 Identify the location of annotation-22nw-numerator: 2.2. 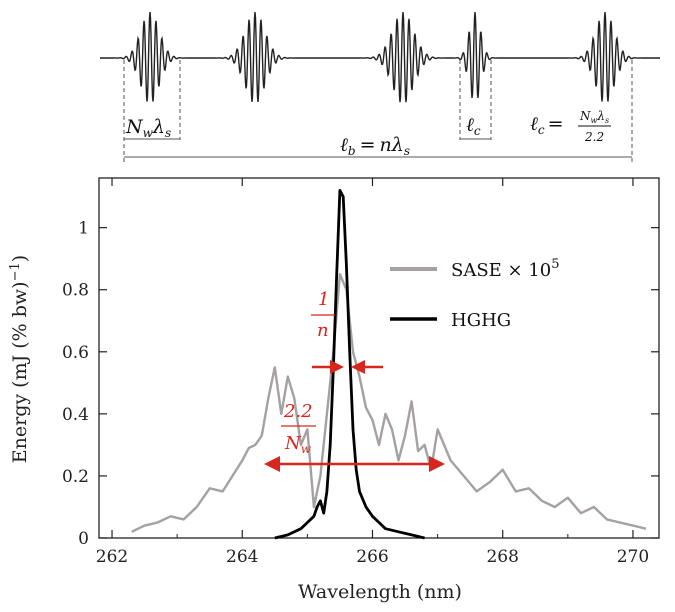
(298, 411).